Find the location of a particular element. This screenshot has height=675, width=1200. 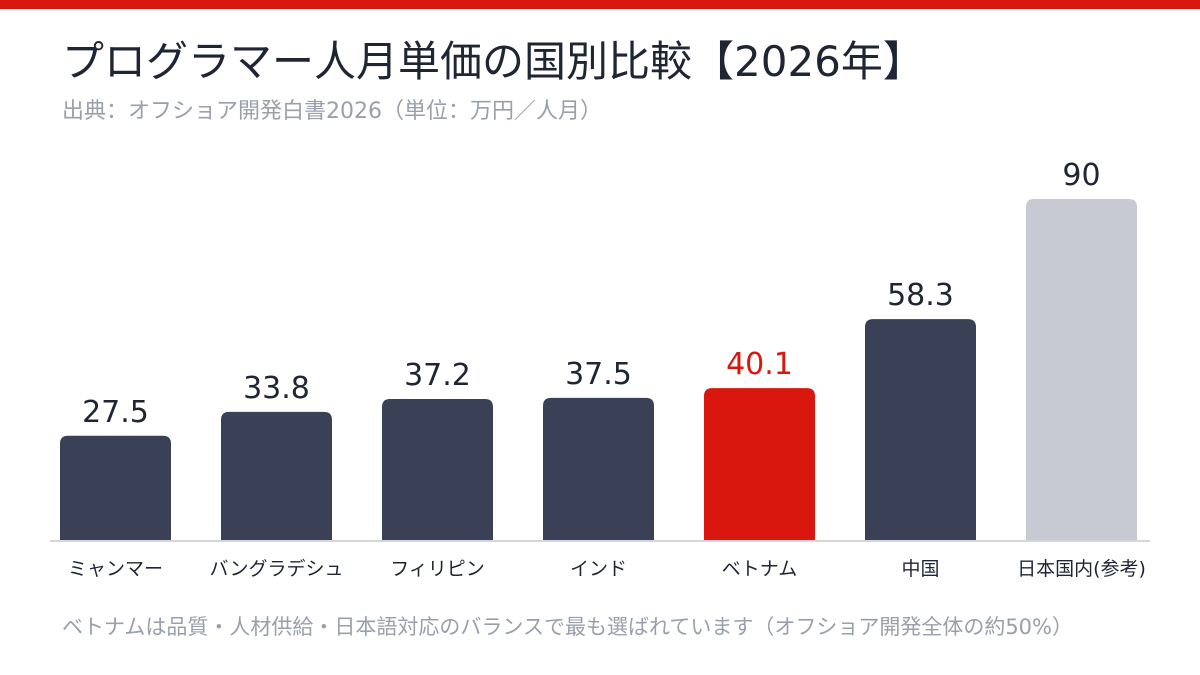

bar-value-label: 37.5 is located at coordinates (598, 374).